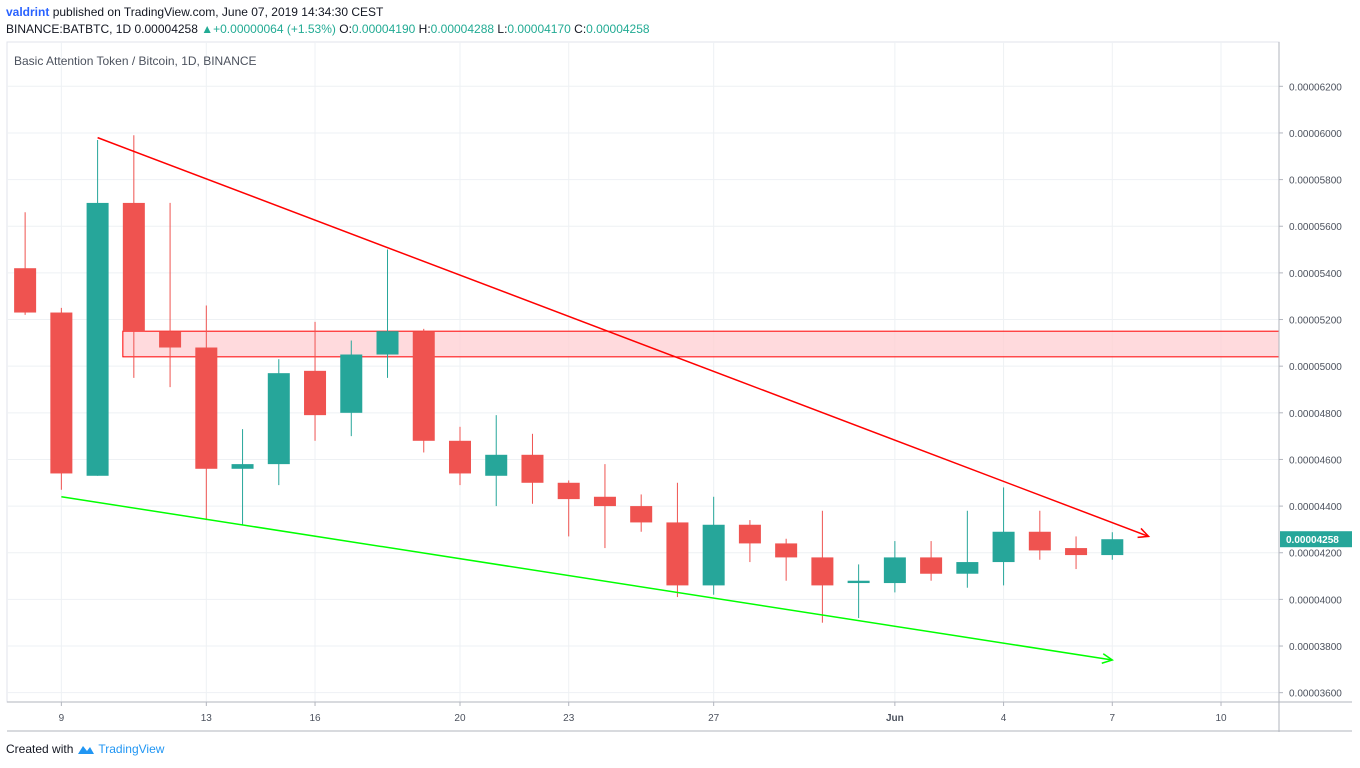  What do you see at coordinates (1004, 718) in the screenshot?
I see `x-tick-label: 4` at bounding box center [1004, 718].